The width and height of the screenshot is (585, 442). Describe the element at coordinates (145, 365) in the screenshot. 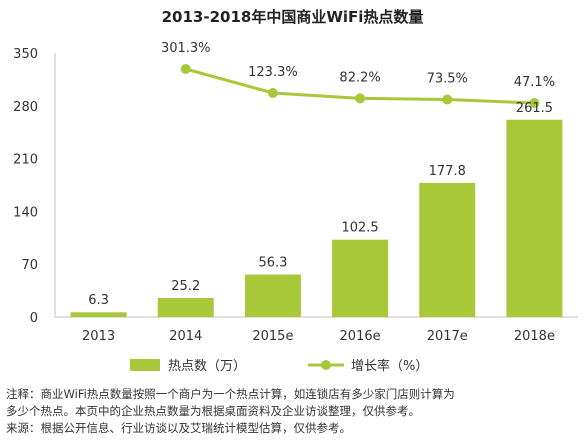

I see `legend-bar-swatch` at that location.